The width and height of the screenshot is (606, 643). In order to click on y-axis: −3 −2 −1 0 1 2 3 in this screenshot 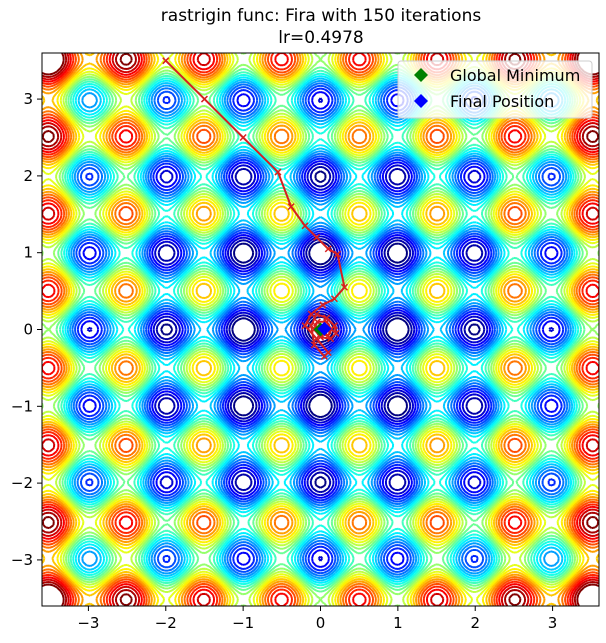, I will do `click(26, 329)`.